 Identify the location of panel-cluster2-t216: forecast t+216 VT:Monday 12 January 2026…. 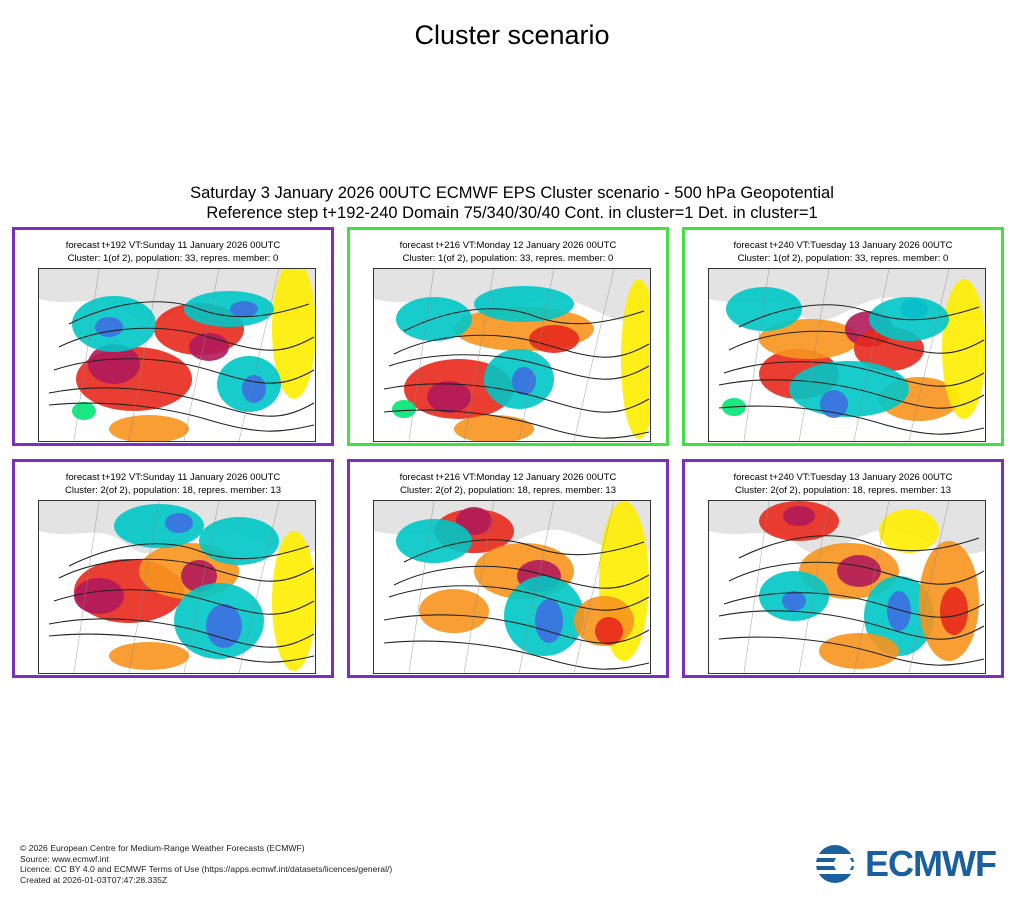
(508, 568).